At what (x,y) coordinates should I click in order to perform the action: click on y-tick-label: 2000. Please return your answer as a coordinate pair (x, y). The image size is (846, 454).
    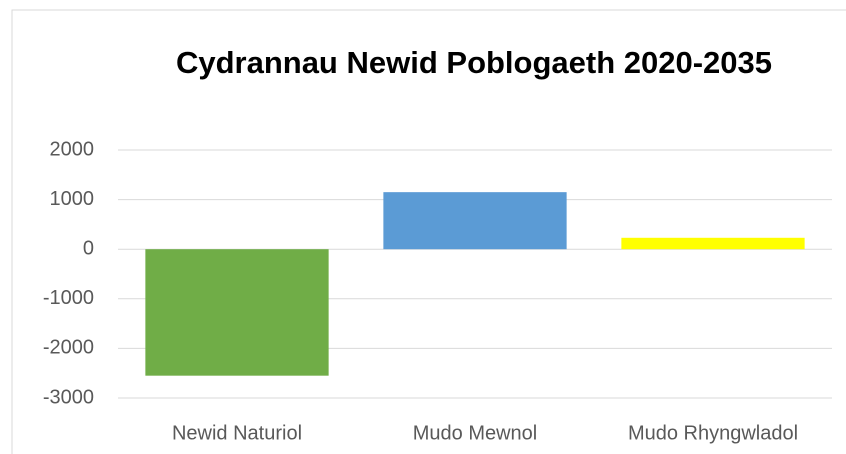
    Looking at the image, I should click on (72, 149).